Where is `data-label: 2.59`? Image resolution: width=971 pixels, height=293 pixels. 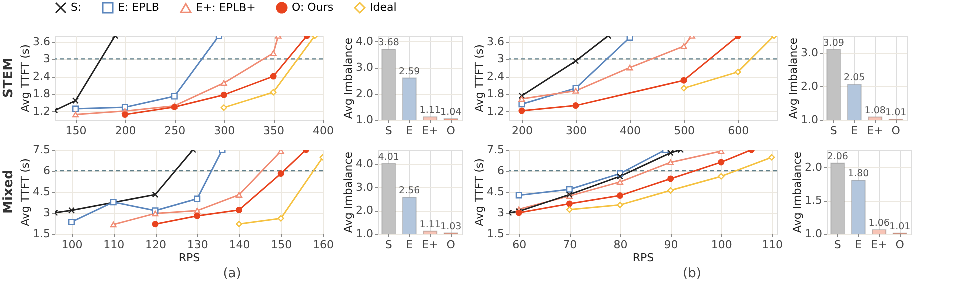
data-label: 2.59 is located at coordinates (409, 72).